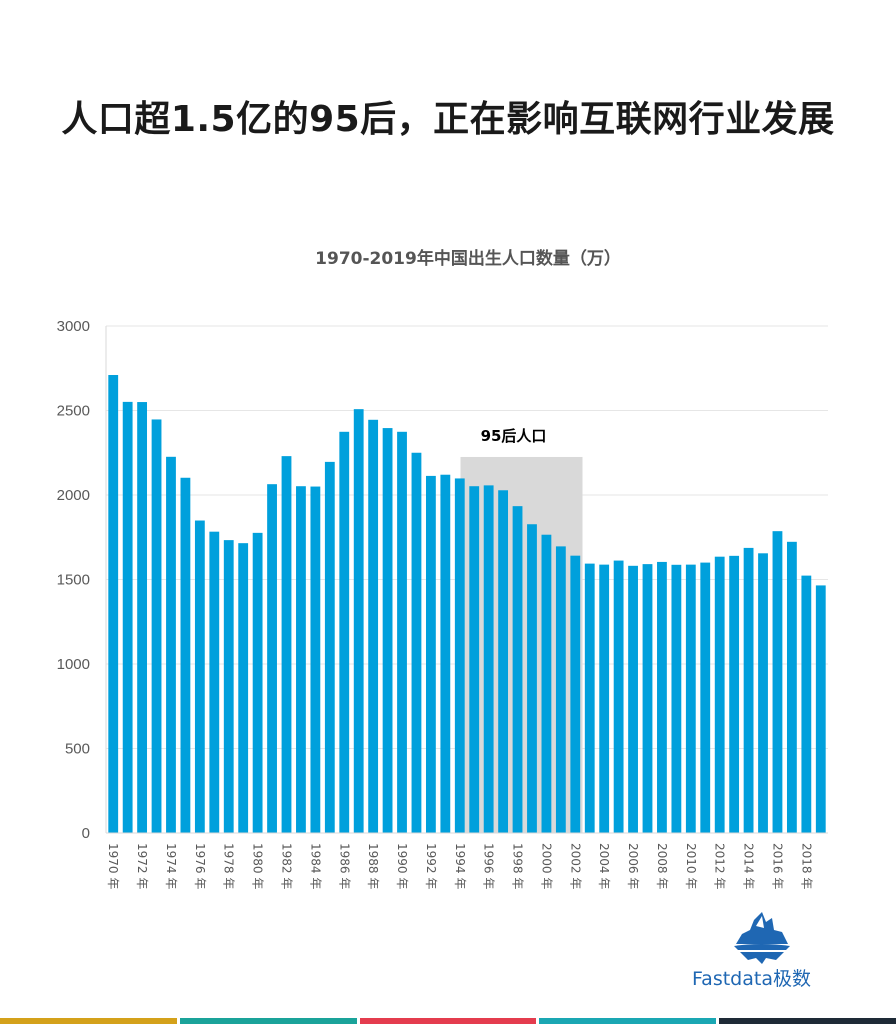 Image resolution: width=896 pixels, height=1024 pixels. What do you see at coordinates (489, 866) in the screenshot?
I see `x-tick-label: 1996 年` at bounding box center [489, 866].